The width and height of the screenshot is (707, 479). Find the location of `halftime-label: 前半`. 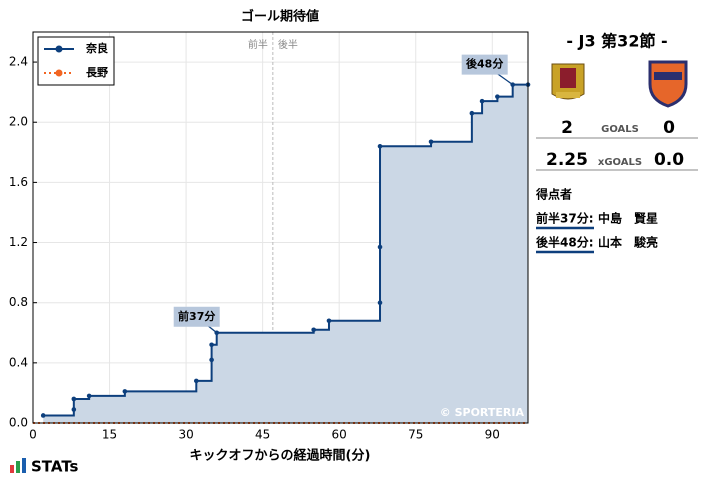

halftime-label: 前半 is located at coordinates (258, 44).